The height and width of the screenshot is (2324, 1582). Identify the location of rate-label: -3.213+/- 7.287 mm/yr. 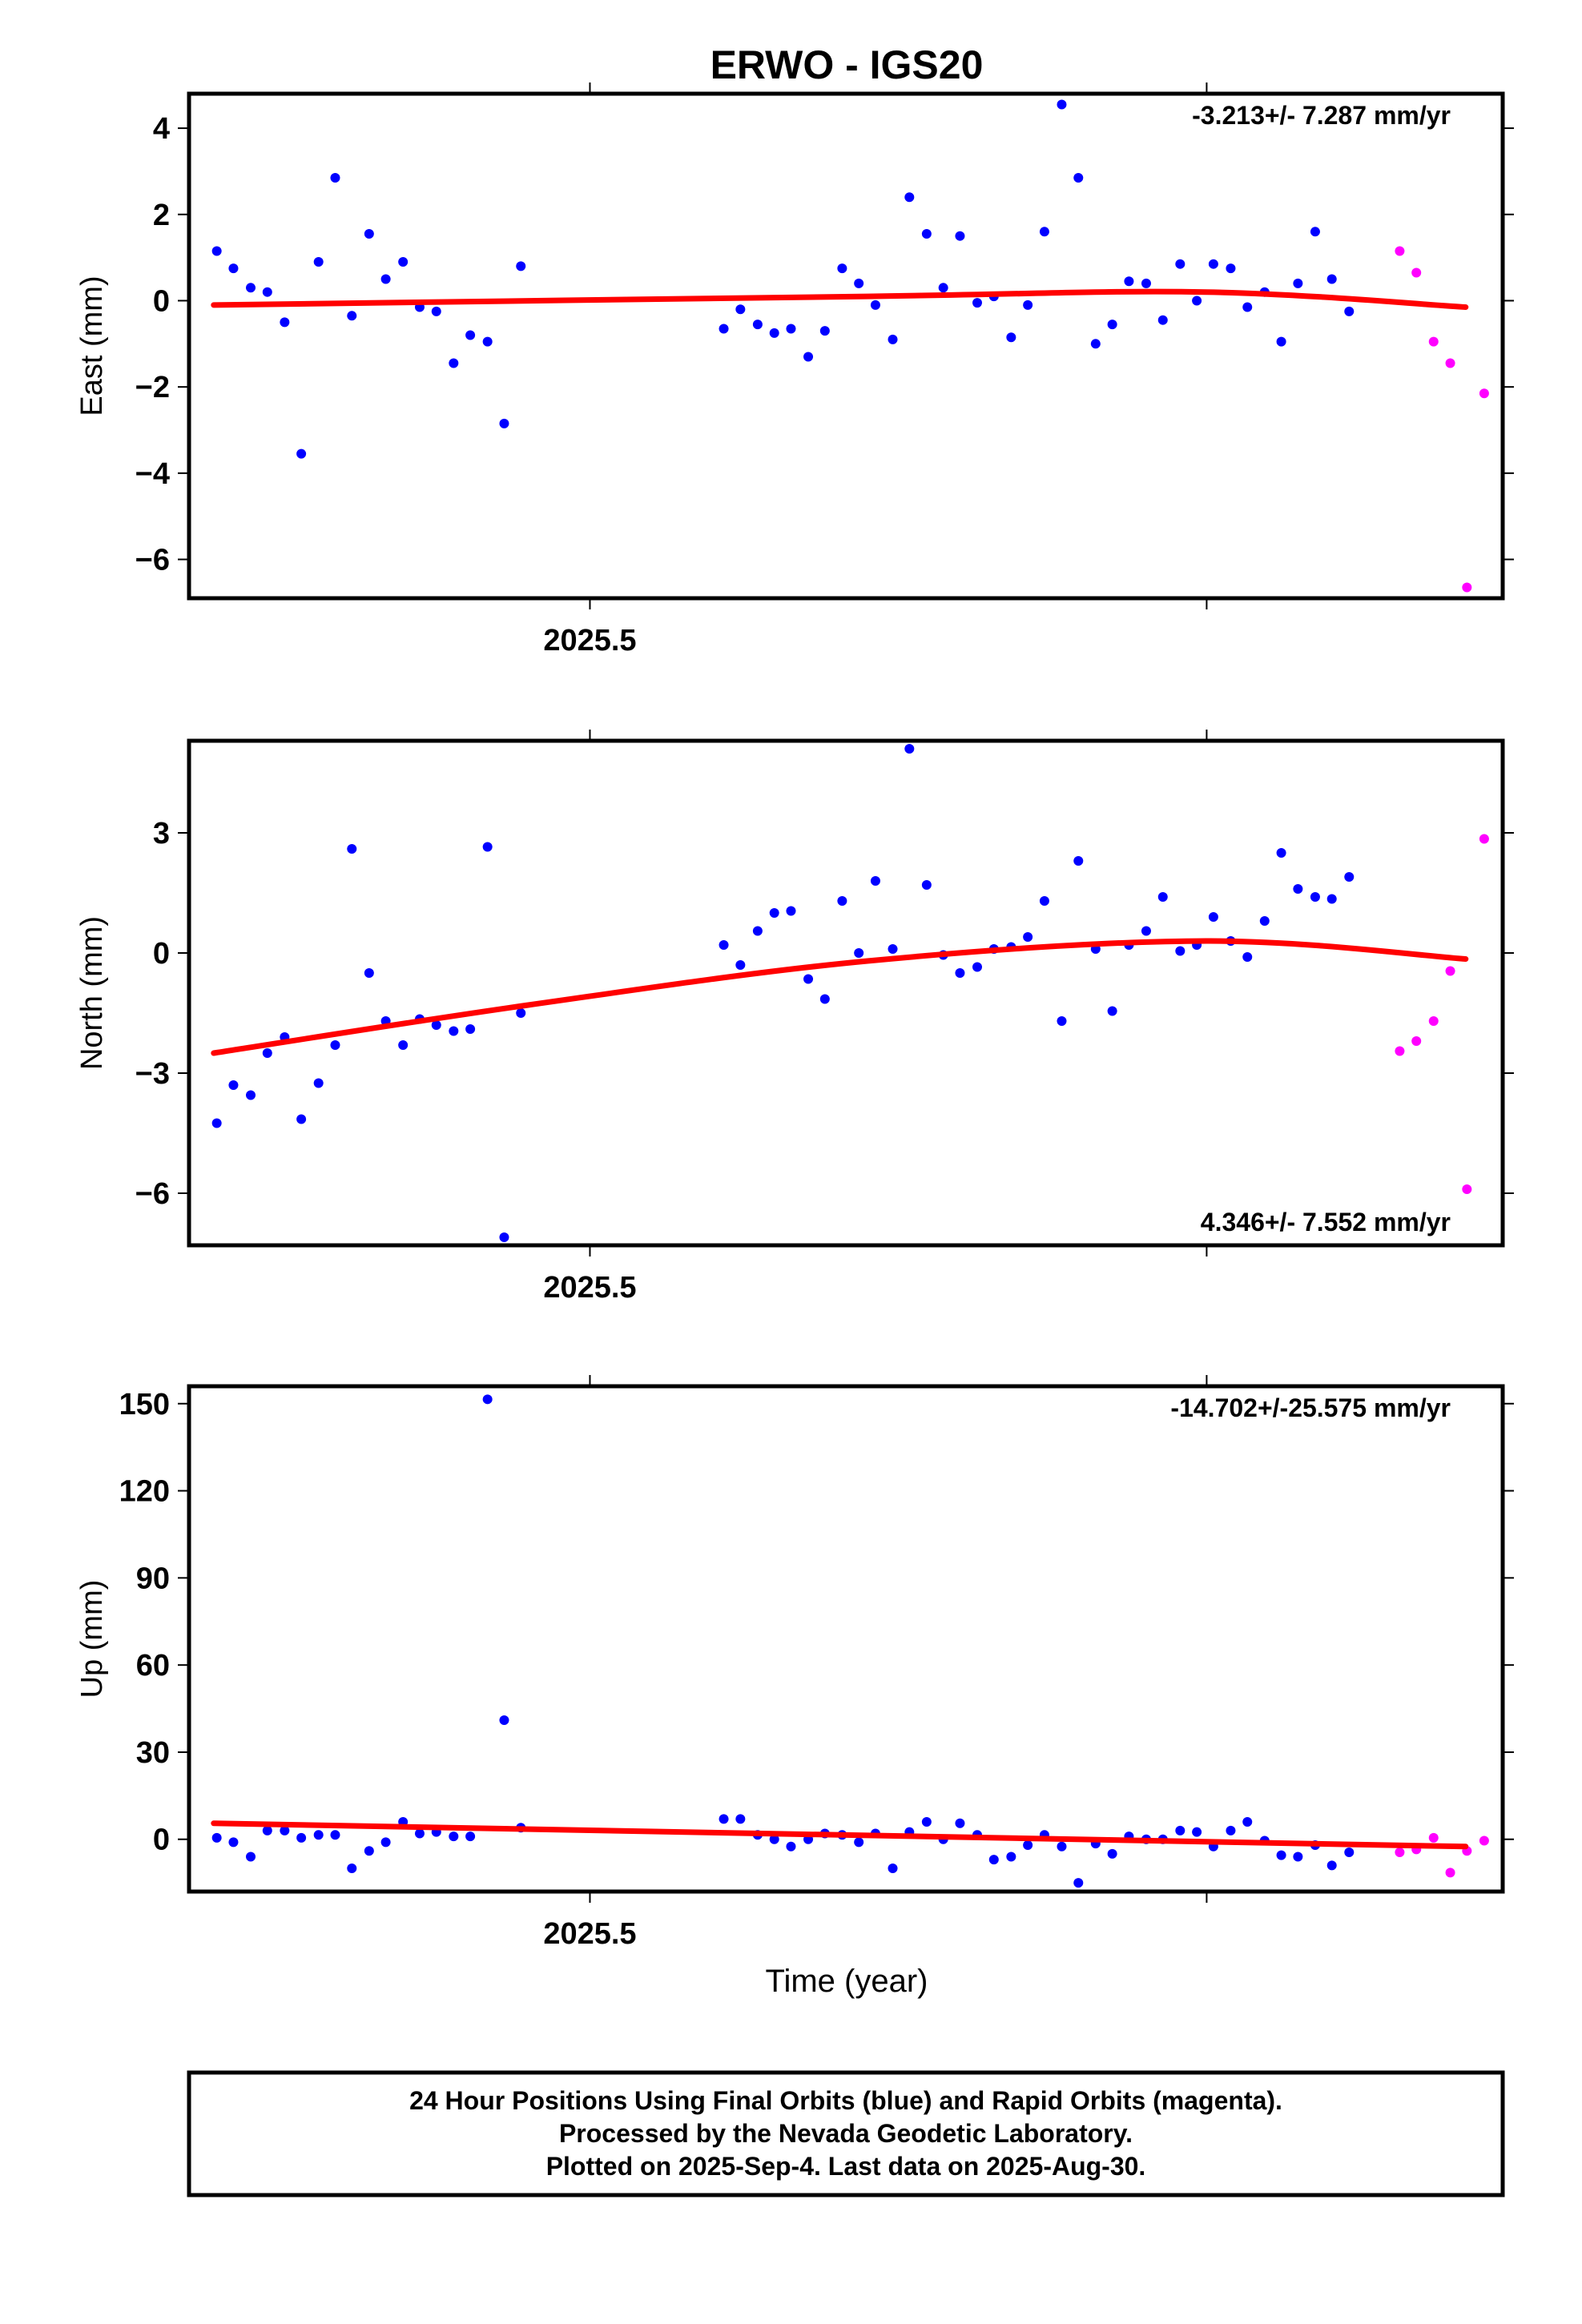
(1321, 116).